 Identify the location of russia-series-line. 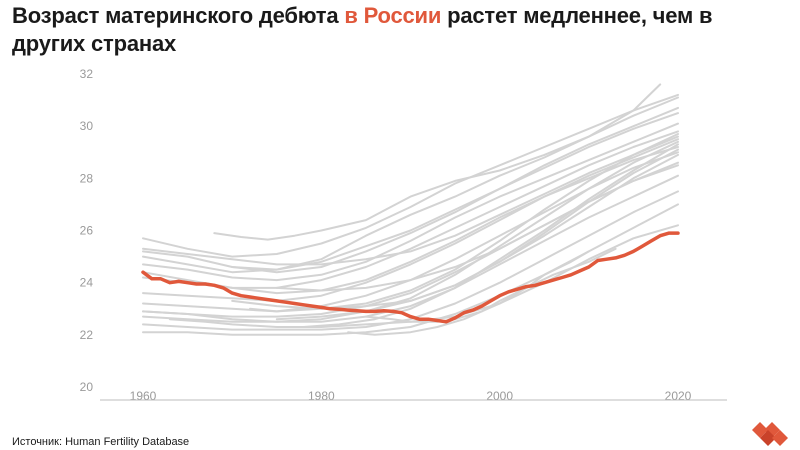
(410, 277).